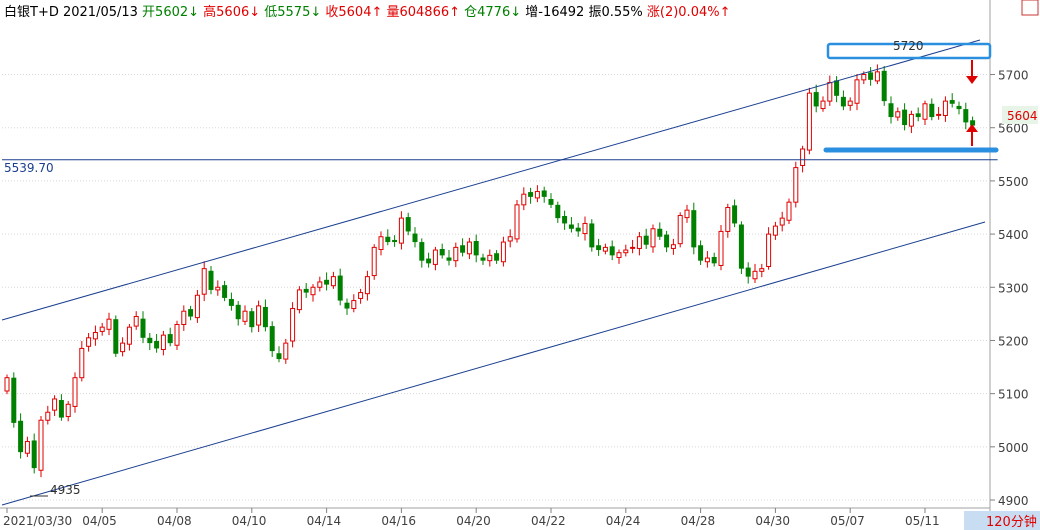  What do you see at coordinates (1011, 522) in the screenshot?
I see `timeframe-label: 120分钟` at bounding box center [1011, 522].